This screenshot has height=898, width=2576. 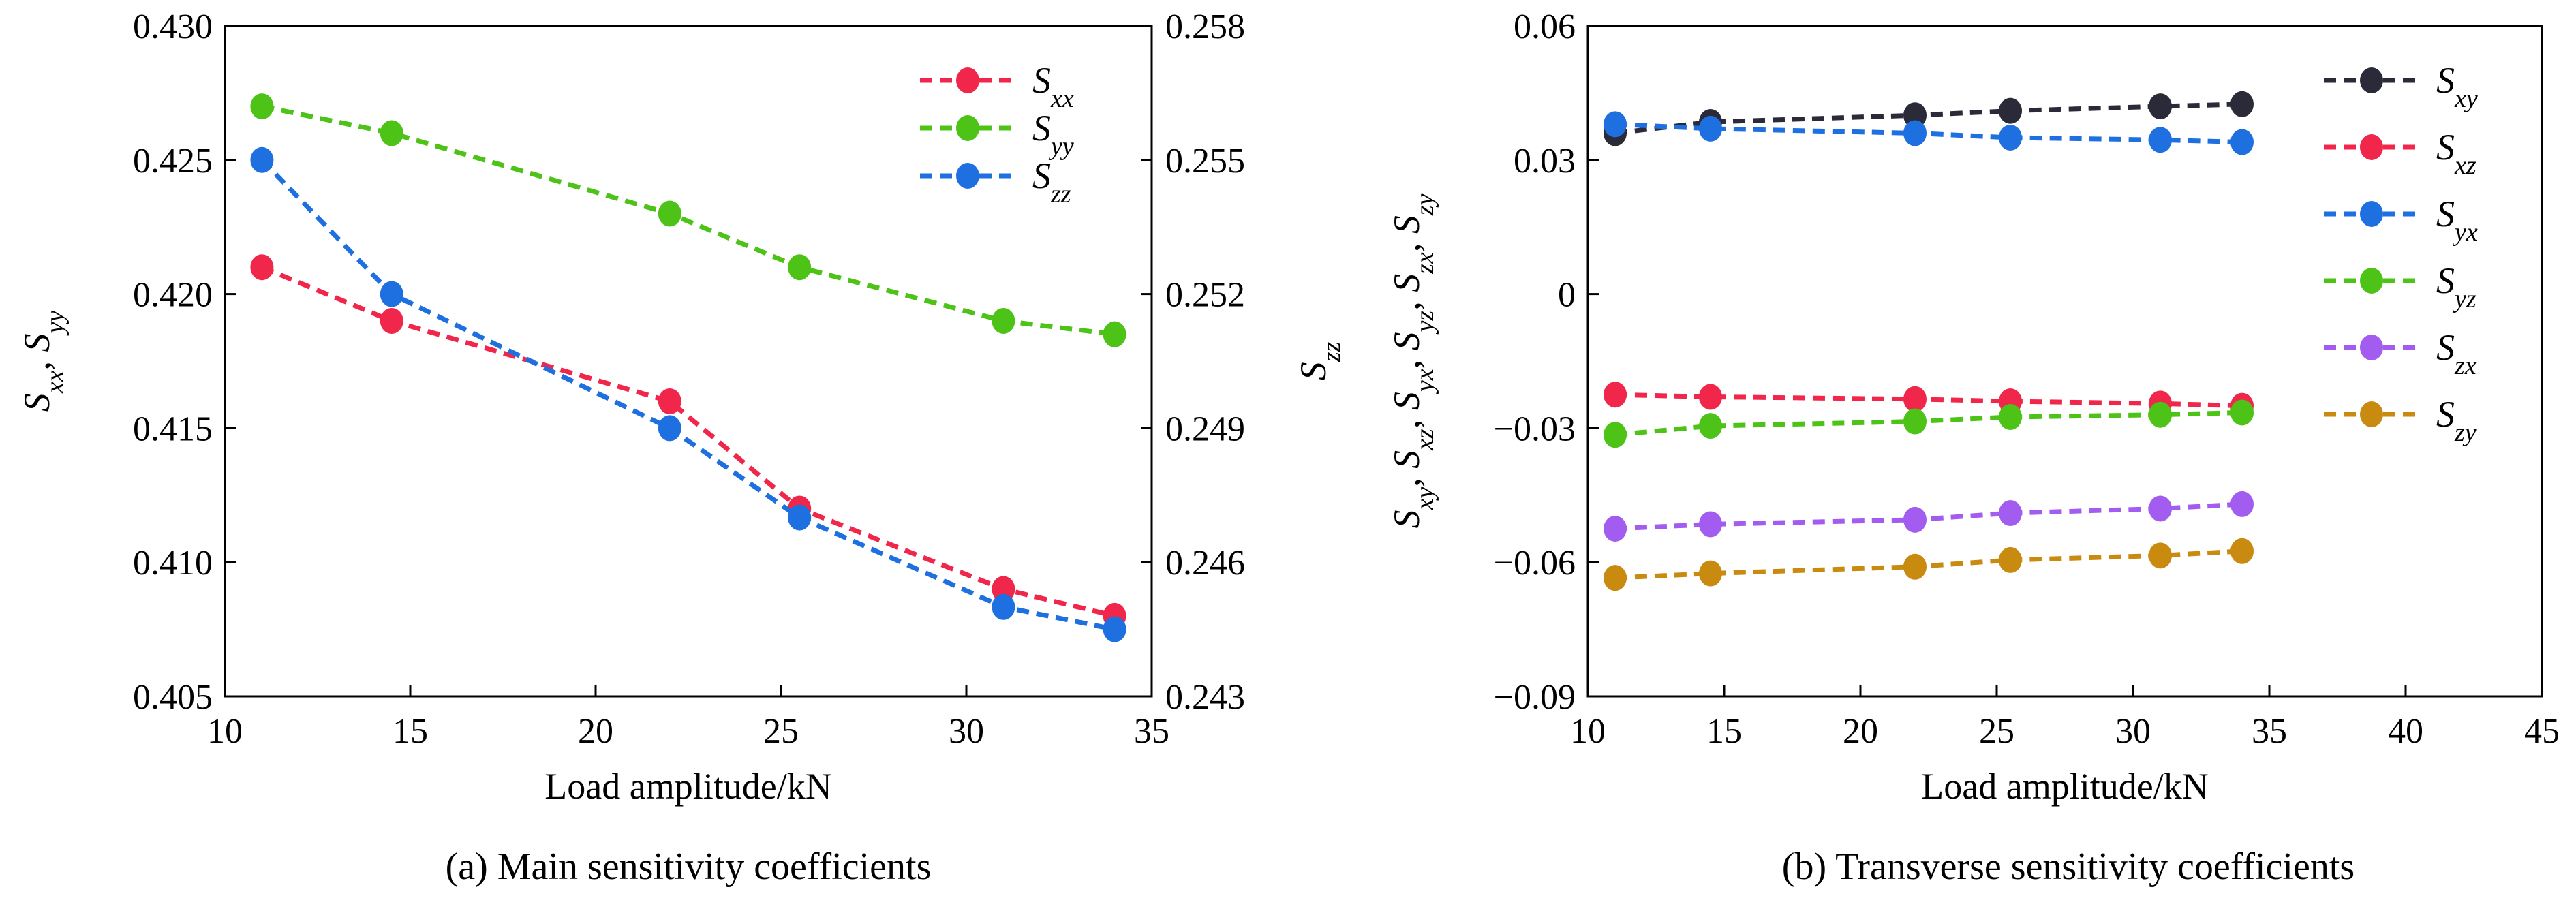 I want to click on series-line-zy, so click(x=1929, y=564).